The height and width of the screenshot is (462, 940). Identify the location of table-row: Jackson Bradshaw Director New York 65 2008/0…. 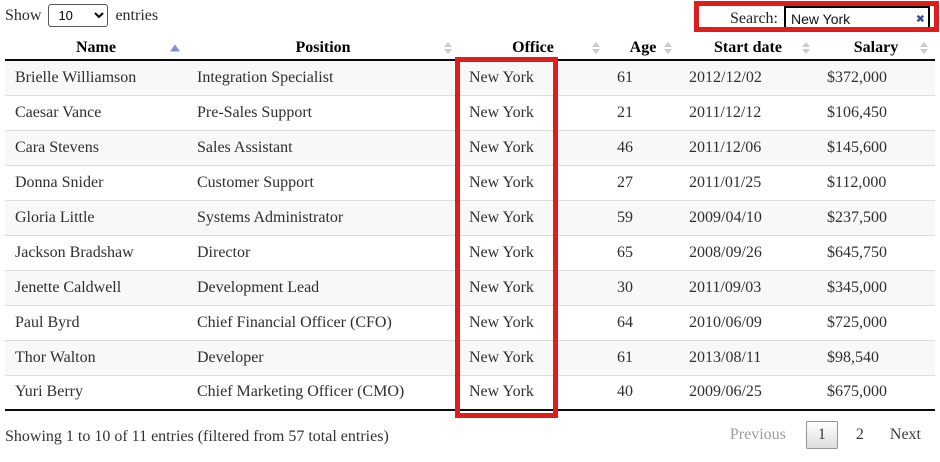
(470, 253).